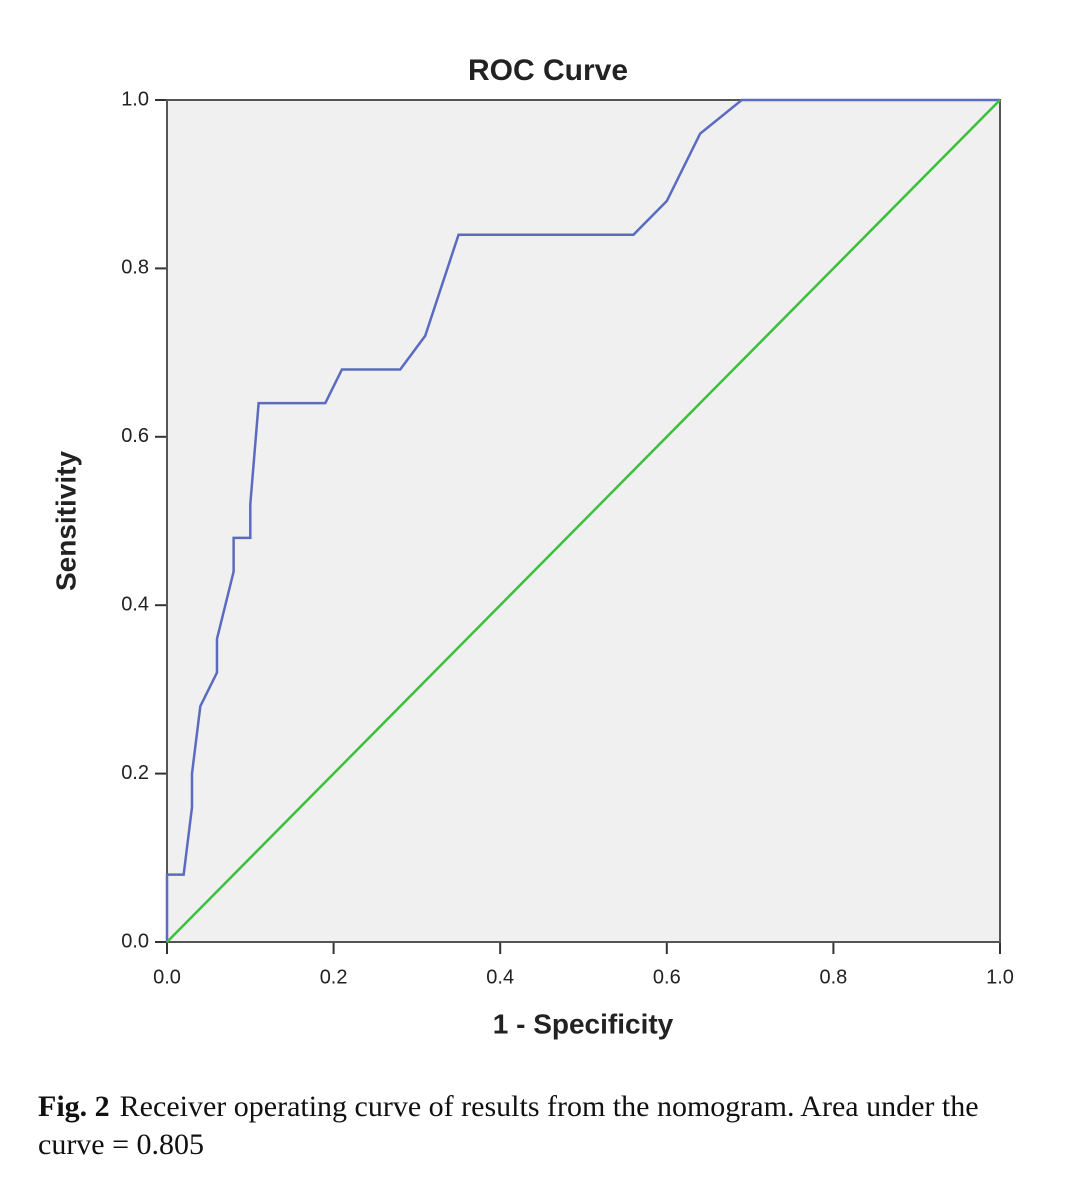 The width and height of the screenshot is (1088, 1182). Describe the element at coordinates (1000, 977) in the screenshot. I see `x-tick-label: 1.0` at that location.